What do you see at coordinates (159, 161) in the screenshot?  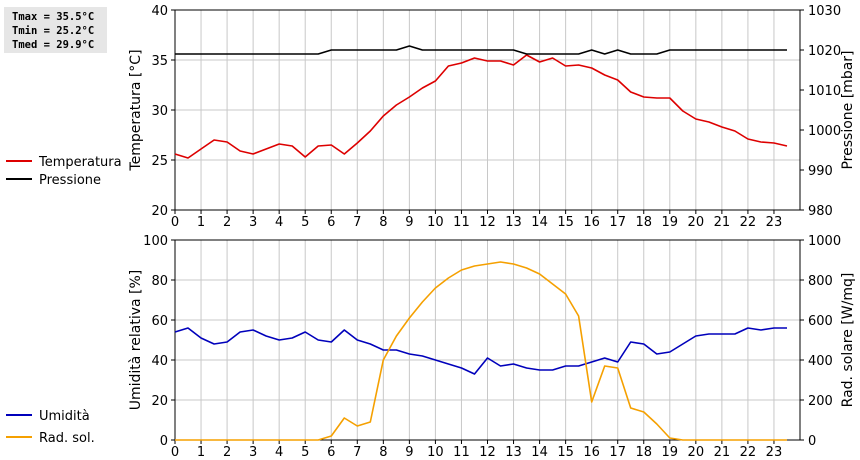 I see `y-tick-label: 25` at bounding box center [159, 161].